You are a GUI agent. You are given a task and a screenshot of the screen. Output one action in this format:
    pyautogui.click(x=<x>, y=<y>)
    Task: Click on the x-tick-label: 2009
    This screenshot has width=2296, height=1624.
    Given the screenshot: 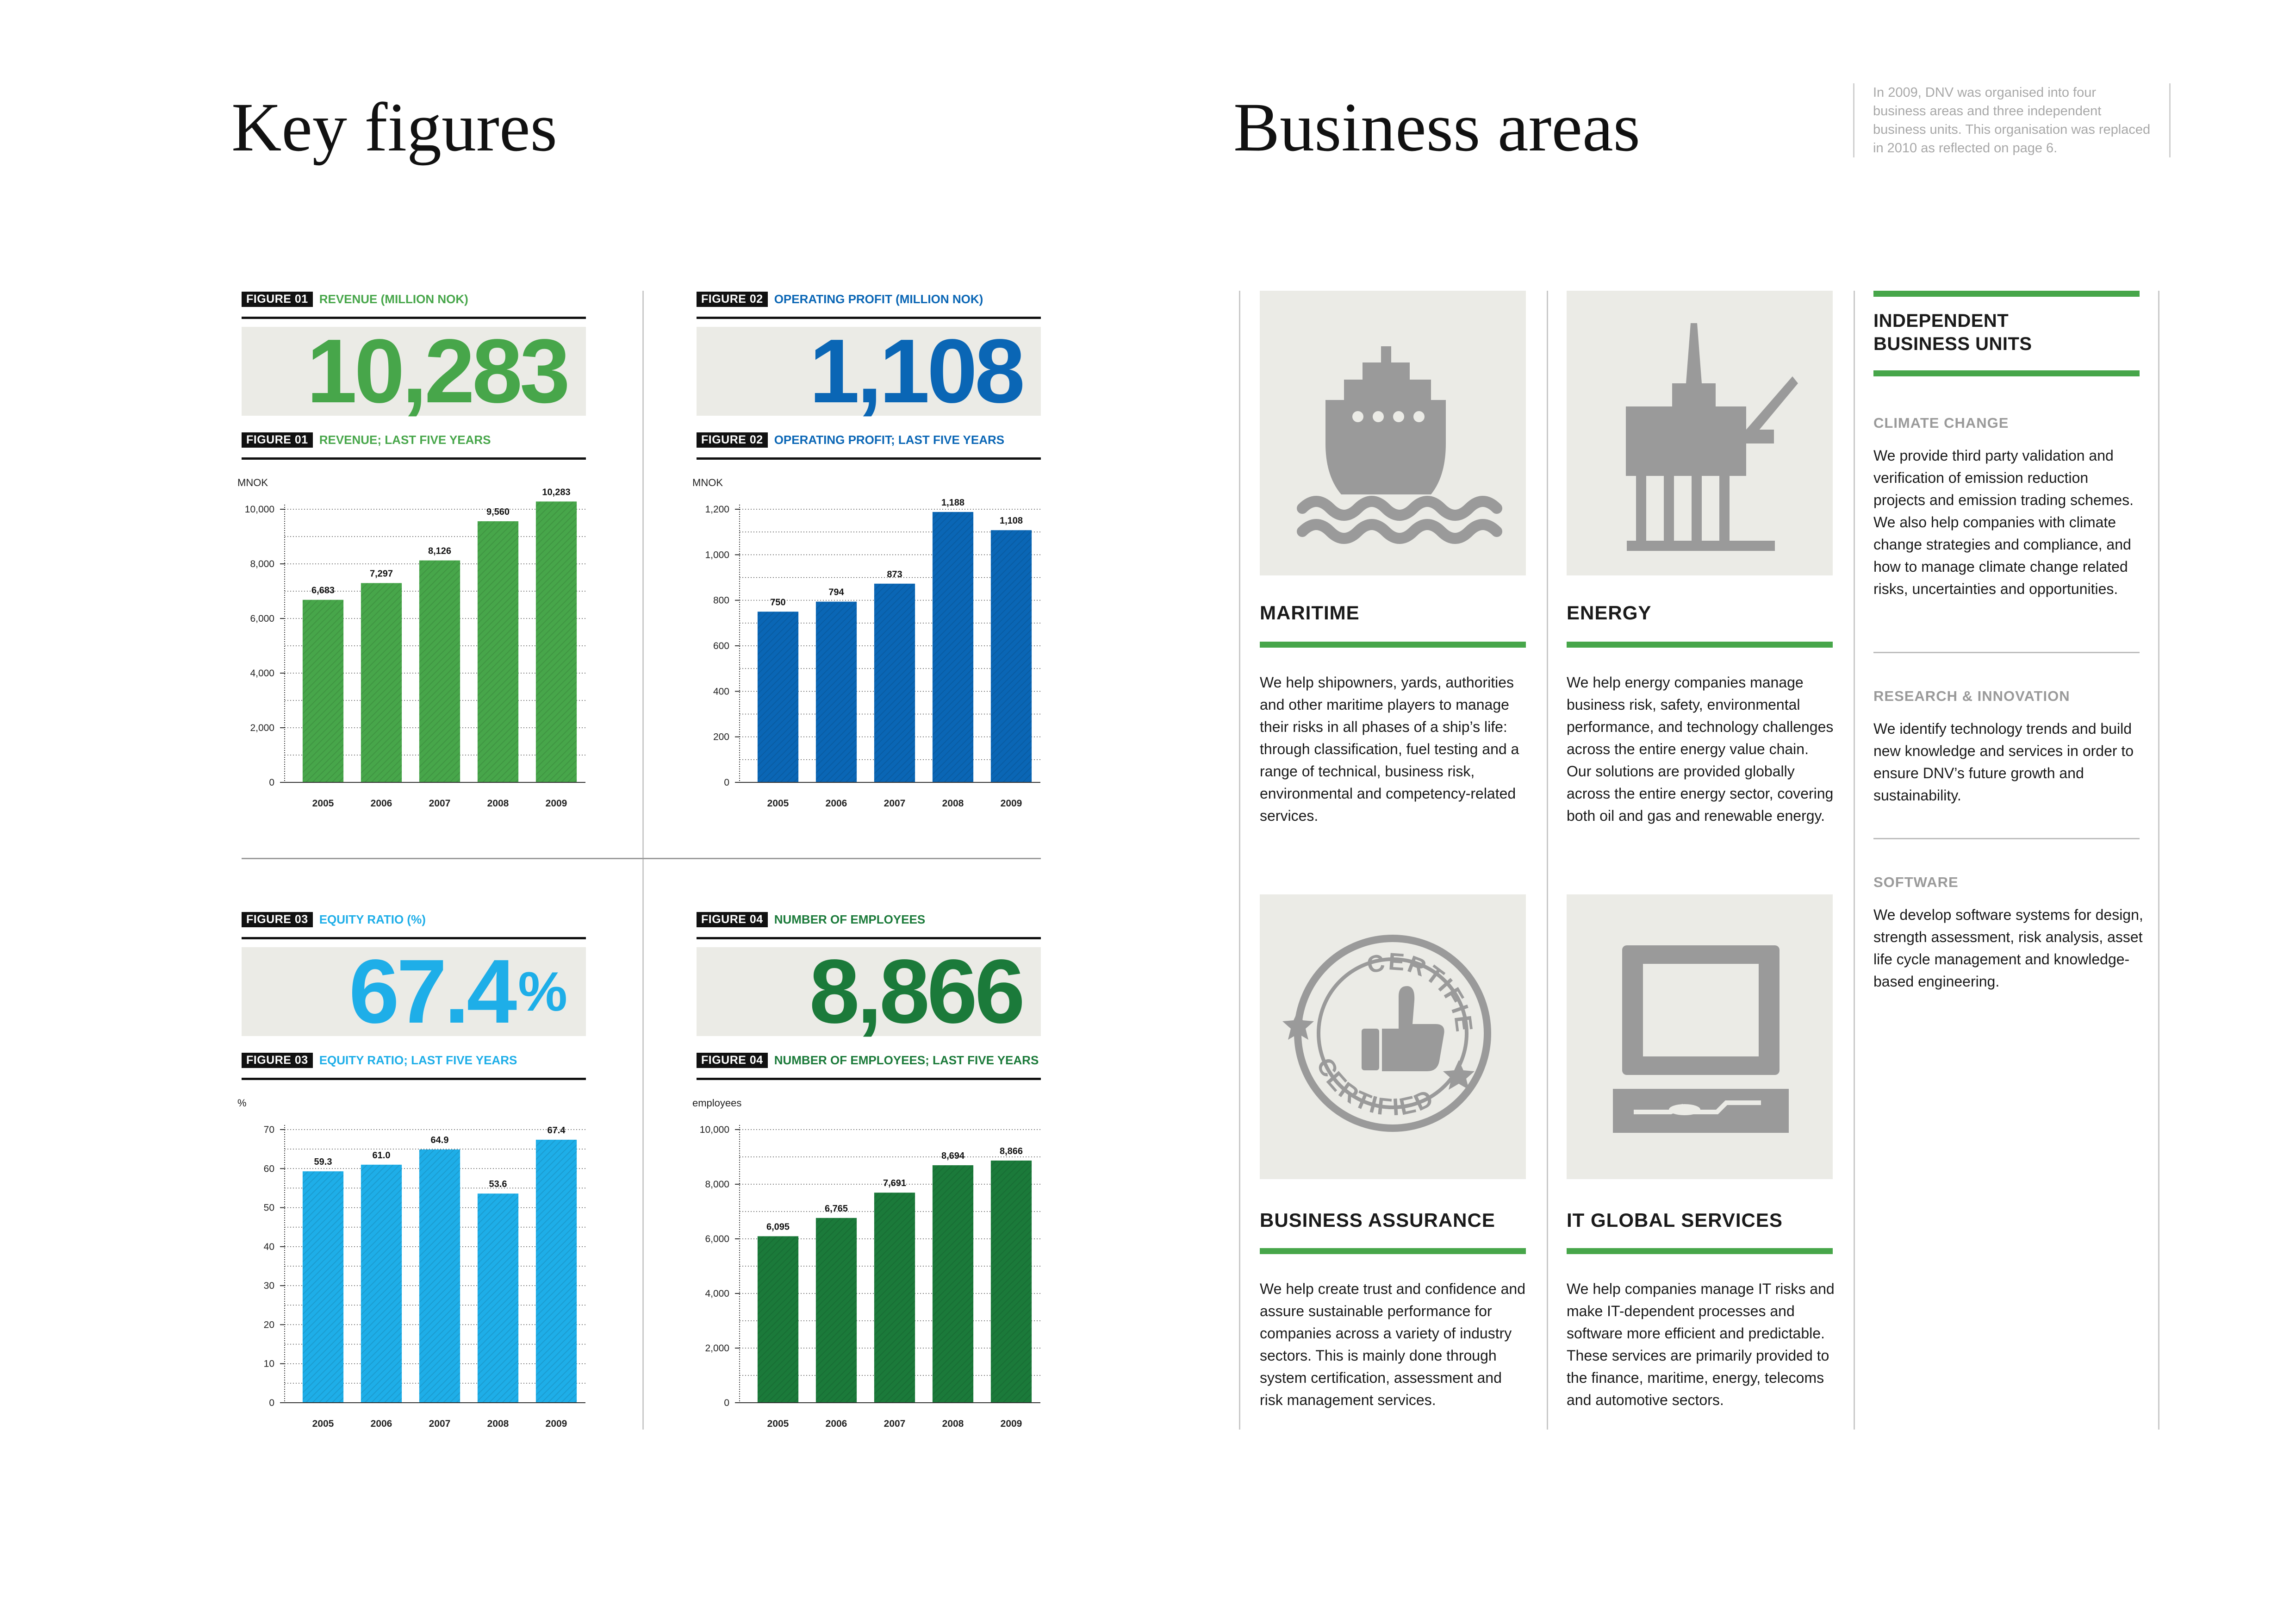 What is the action you would take?
    pyautogui.click(x=1011, y=1423)
    